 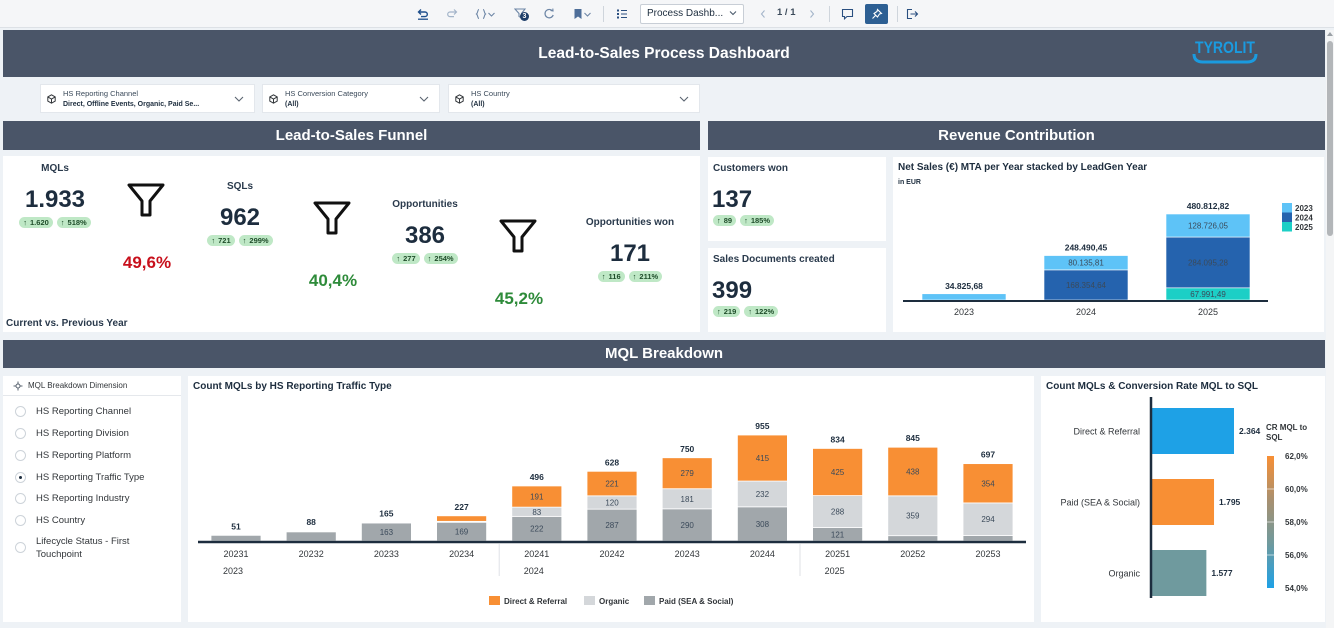 I want to click on cr-category-label: Paid (SEA & Social), so click(x=1100, y=503).